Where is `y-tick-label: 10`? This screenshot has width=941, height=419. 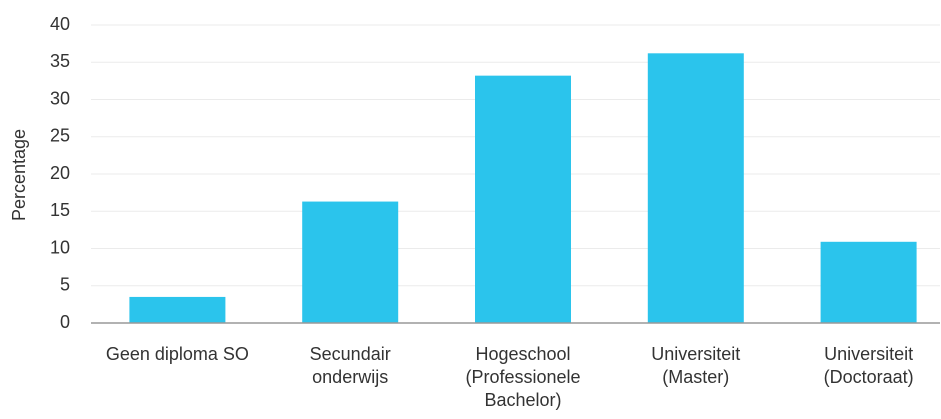 y-tick-label: 10 is located at coordinates (60, 247).